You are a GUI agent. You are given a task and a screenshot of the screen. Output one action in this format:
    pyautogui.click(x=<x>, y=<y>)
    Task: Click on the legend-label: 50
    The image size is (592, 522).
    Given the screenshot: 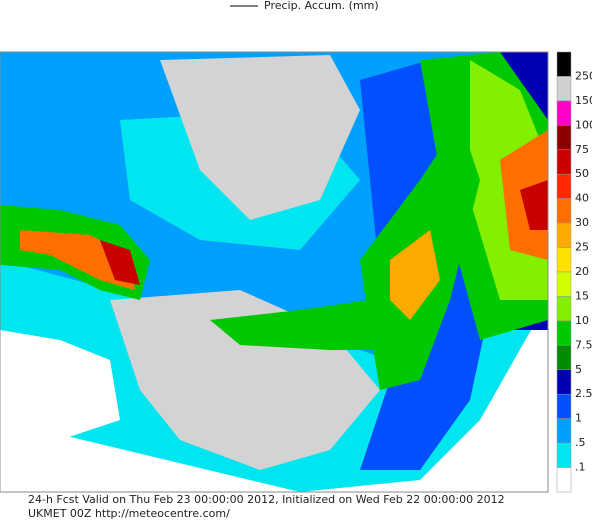 What is the action you would take?
    pyautogui.click(x=582, y=173)
    